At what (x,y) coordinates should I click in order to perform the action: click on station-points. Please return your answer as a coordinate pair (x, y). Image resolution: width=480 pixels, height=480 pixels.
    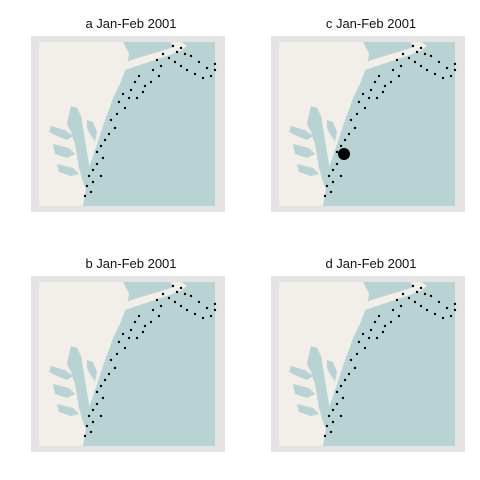
    Looking at the image, I should click on (390, 361).